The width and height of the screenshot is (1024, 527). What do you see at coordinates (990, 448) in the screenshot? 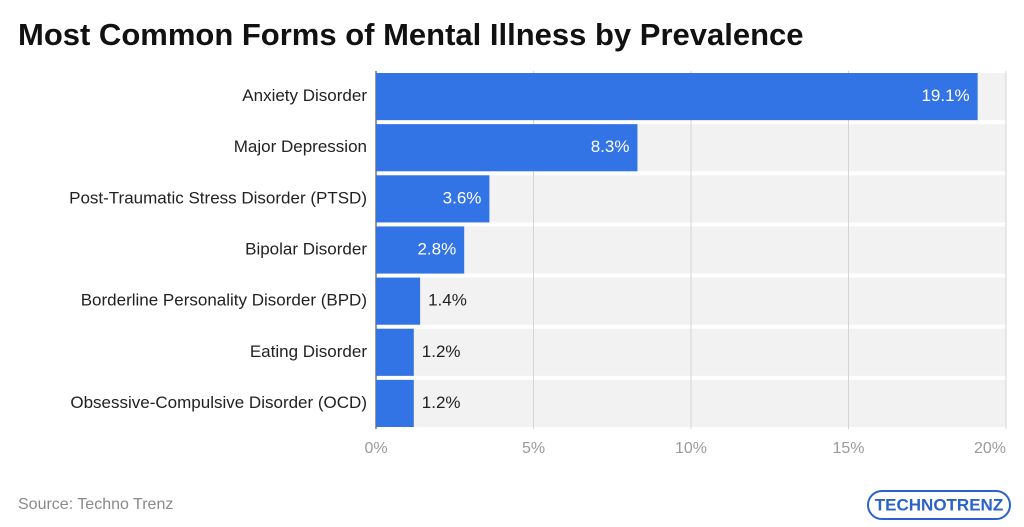
I see `x-tick-label: 20%` at bounding box center [990, 448].